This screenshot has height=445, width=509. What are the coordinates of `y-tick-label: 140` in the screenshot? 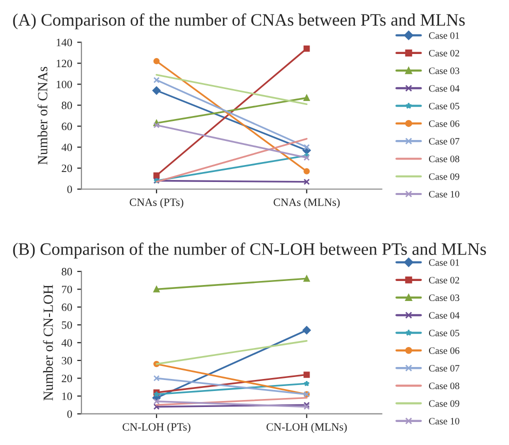 It's located at (64, 42).